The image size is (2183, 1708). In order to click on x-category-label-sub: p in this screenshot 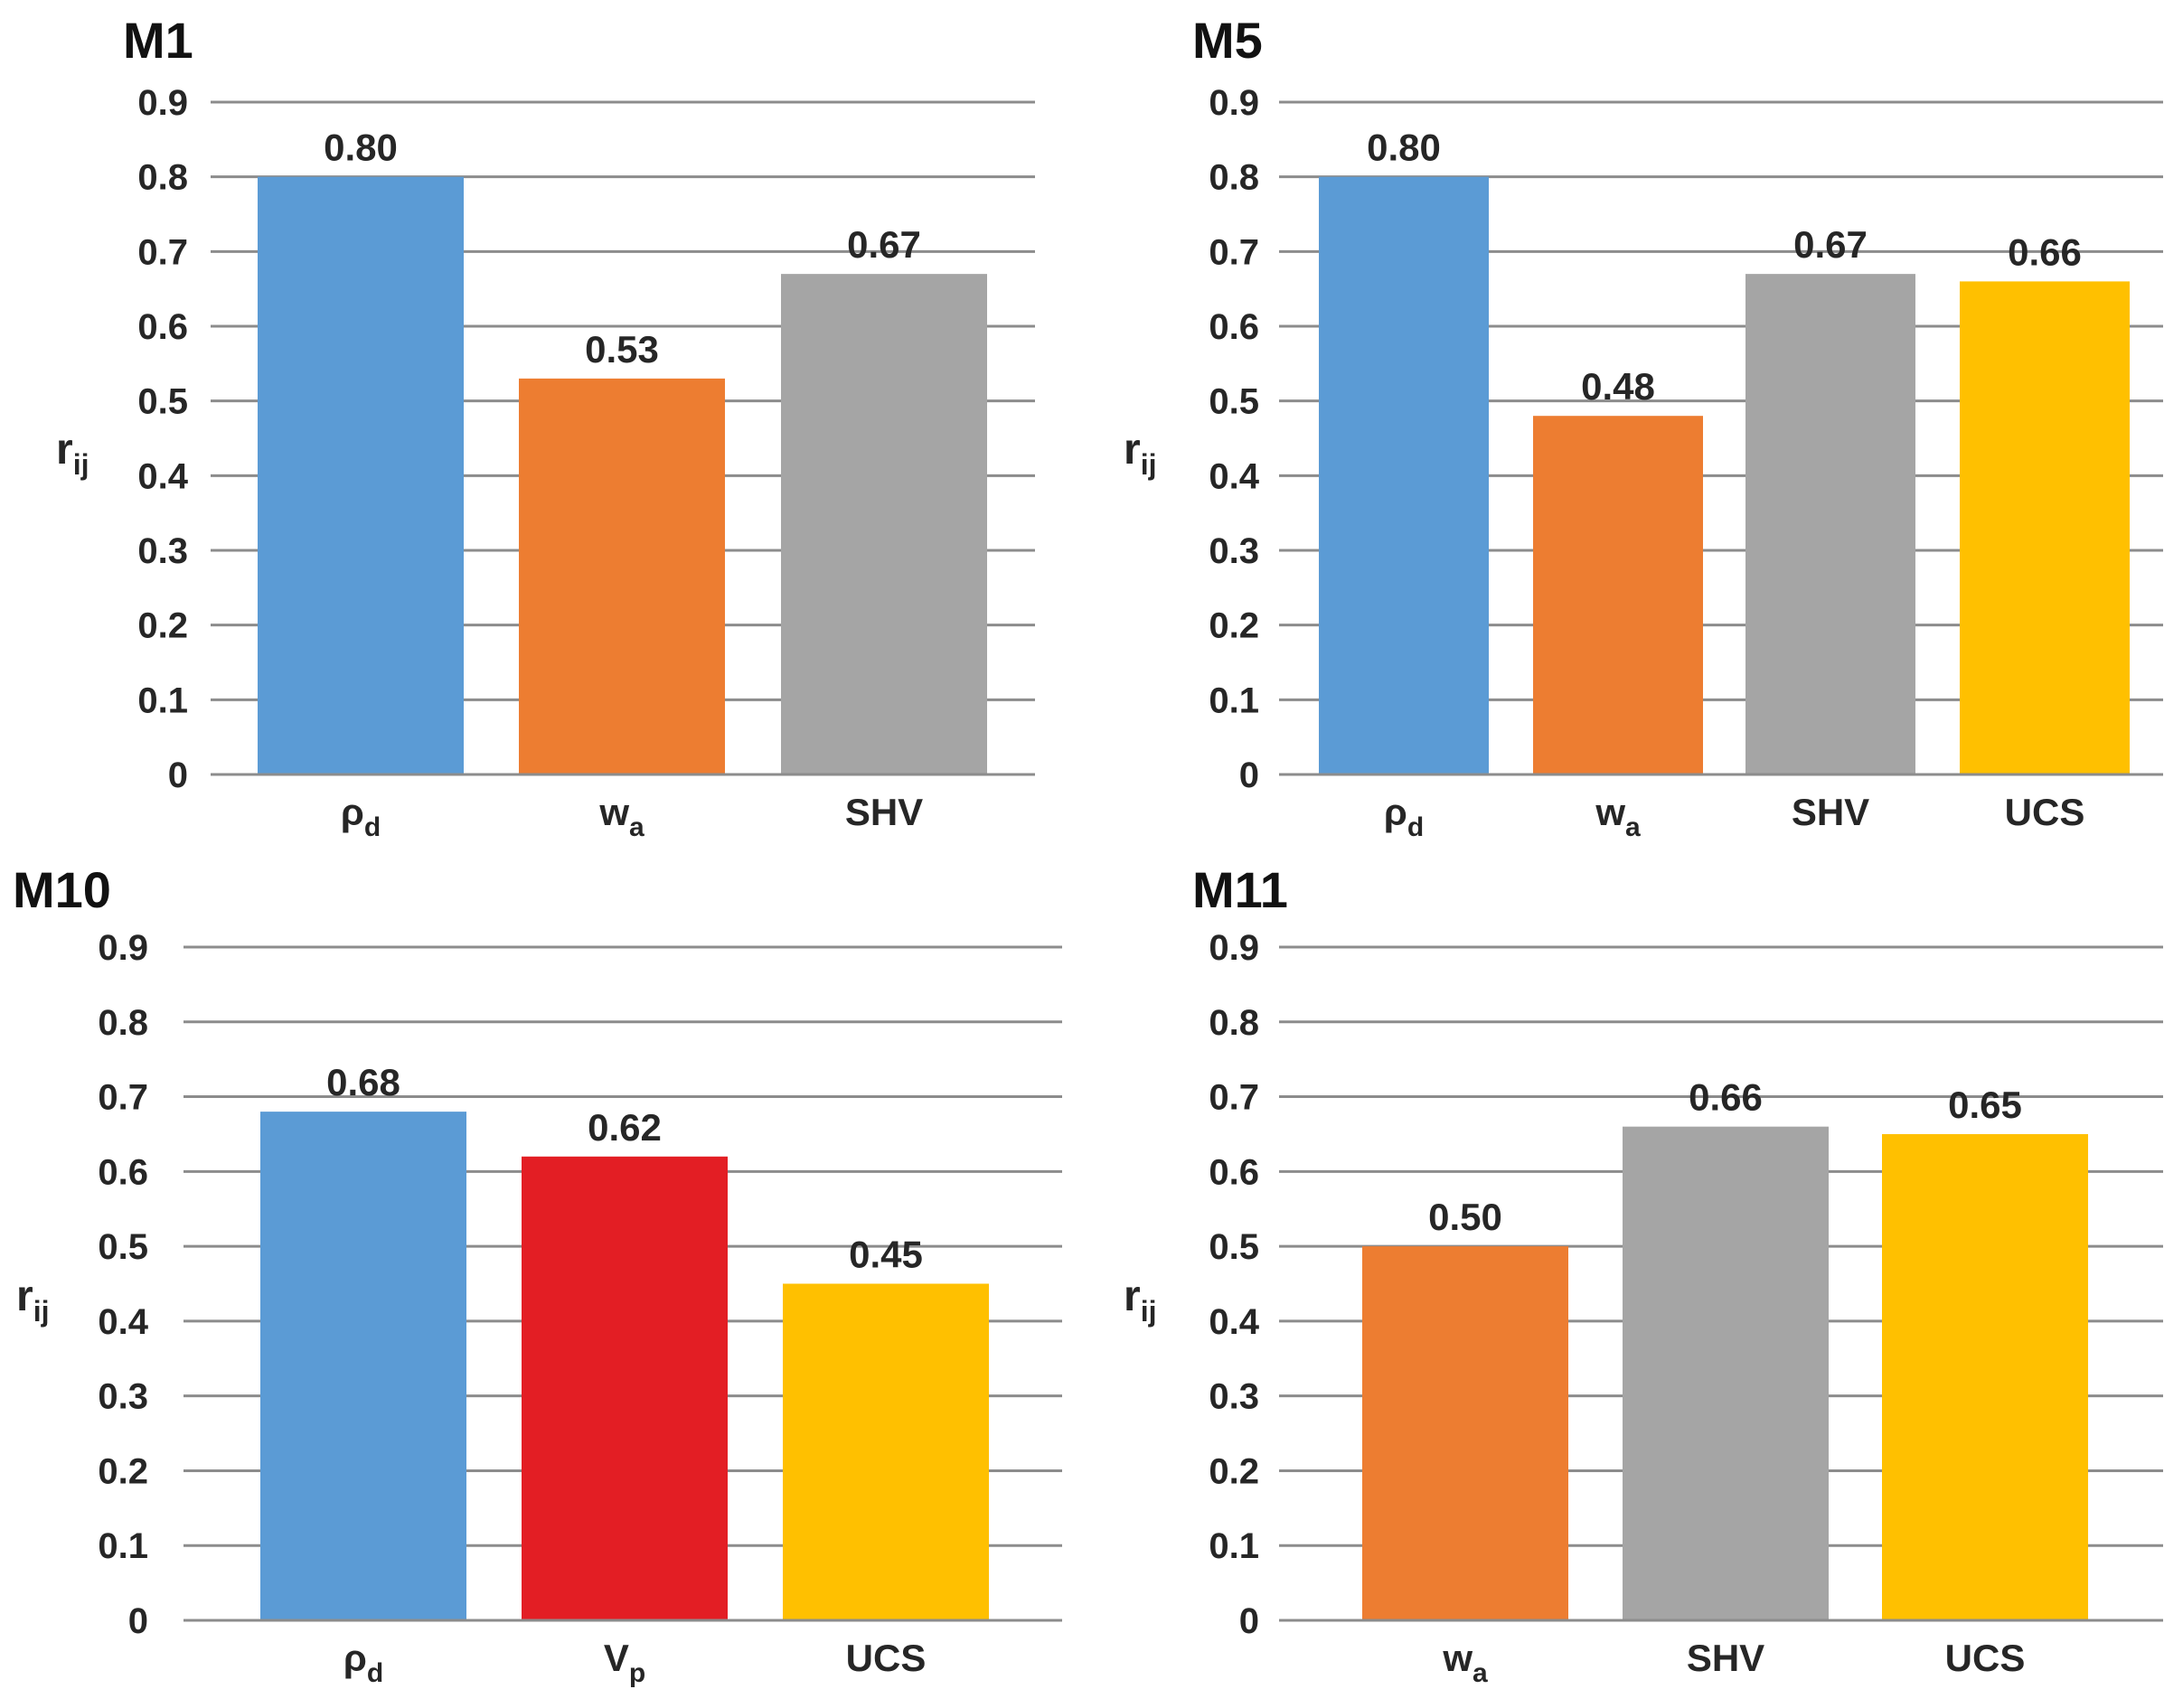, I will do `click(637, 1673)`.